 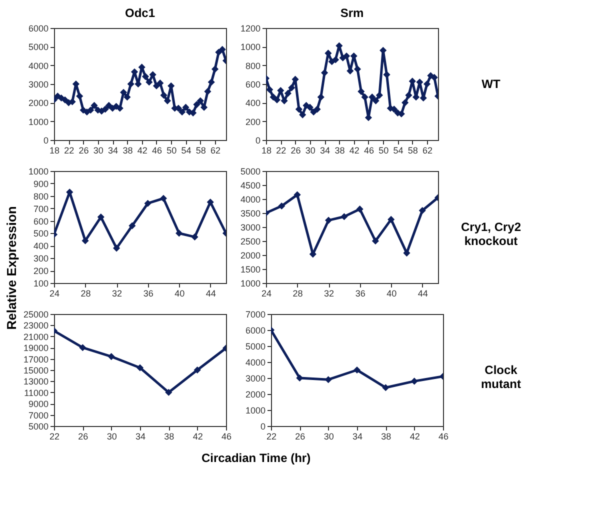 I want to click on y-tick-label: 1000, so click(x=250, y=47).